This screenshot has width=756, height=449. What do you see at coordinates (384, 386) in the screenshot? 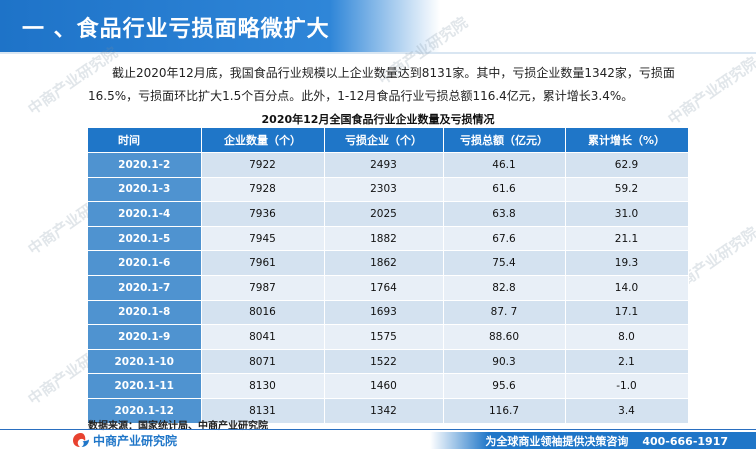
I see `cell-loss-enterprises: 1460` at bounding box center [384, 386].